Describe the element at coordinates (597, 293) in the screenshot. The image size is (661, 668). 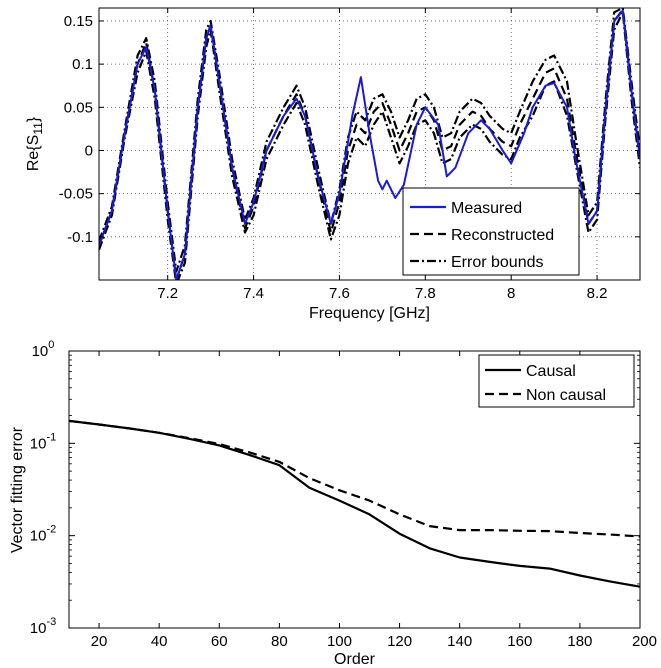
I see `top-x-tick-label: 8.2` at that location.